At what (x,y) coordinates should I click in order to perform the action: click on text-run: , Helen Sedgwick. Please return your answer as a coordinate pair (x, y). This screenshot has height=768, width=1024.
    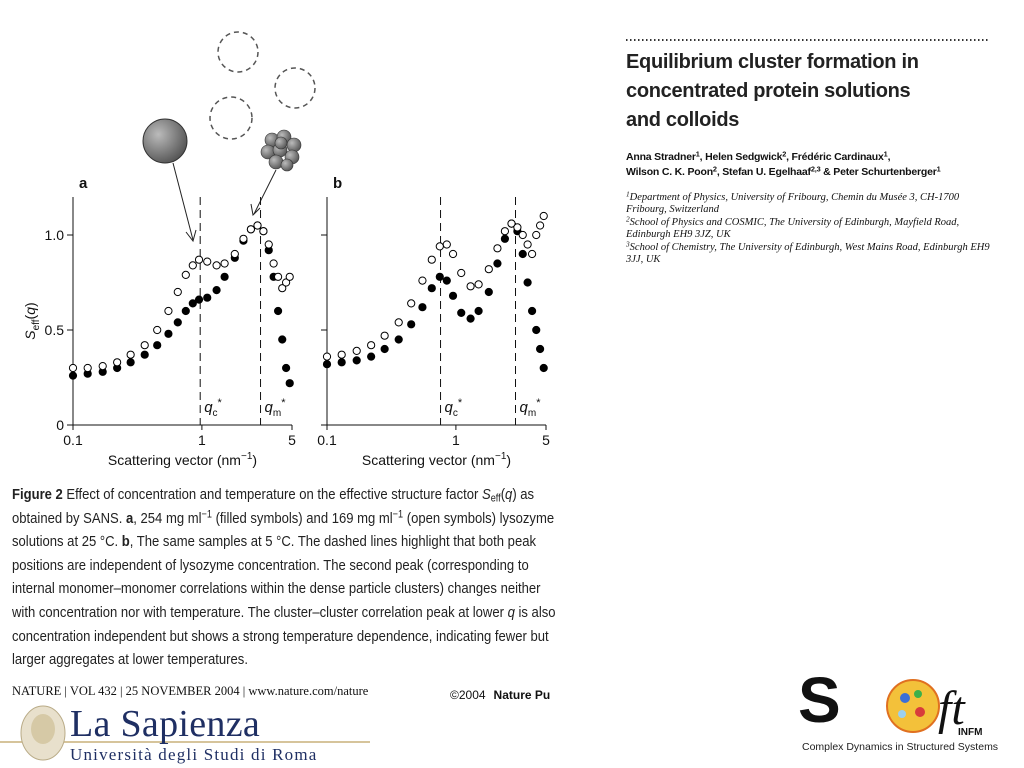
    Looking at the image, I should click on (741, 157).